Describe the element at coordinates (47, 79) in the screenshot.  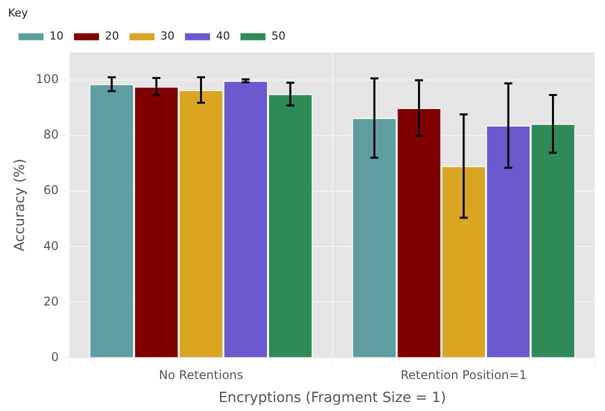
I see `y-tick-label: 100` at that location.